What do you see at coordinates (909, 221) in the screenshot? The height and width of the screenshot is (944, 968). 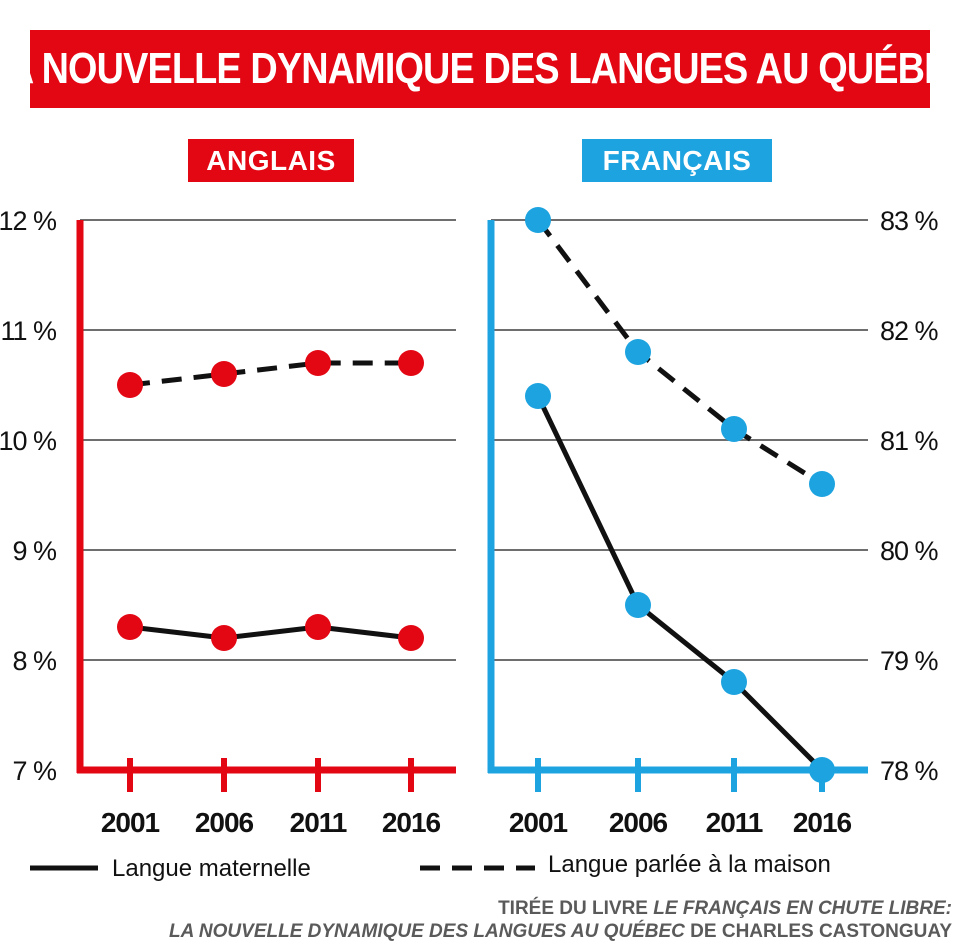 I see `y-tick-label-fr: 83 %` at bounding box center [909, 221].